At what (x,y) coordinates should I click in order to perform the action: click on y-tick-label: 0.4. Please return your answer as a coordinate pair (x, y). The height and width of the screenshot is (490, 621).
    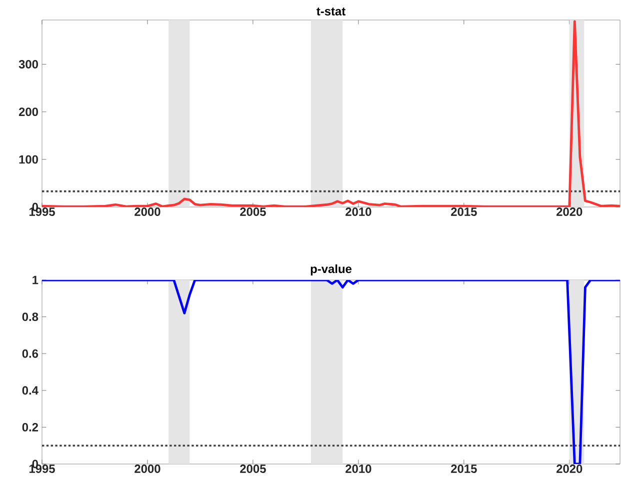
    Looking at the image, I should click on (30, 390).